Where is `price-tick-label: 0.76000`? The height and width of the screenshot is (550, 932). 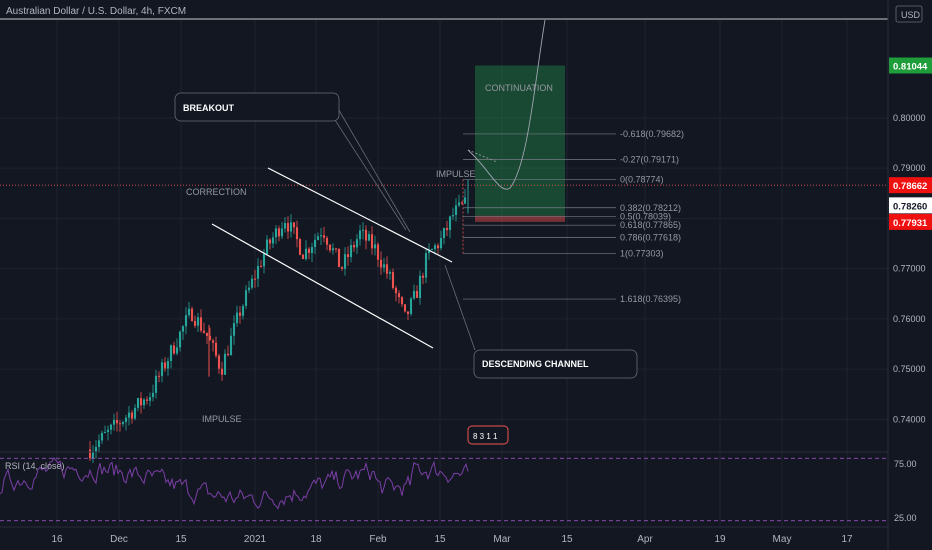 price-tick-label: 0.76000 is located at coordinates (909, 319).